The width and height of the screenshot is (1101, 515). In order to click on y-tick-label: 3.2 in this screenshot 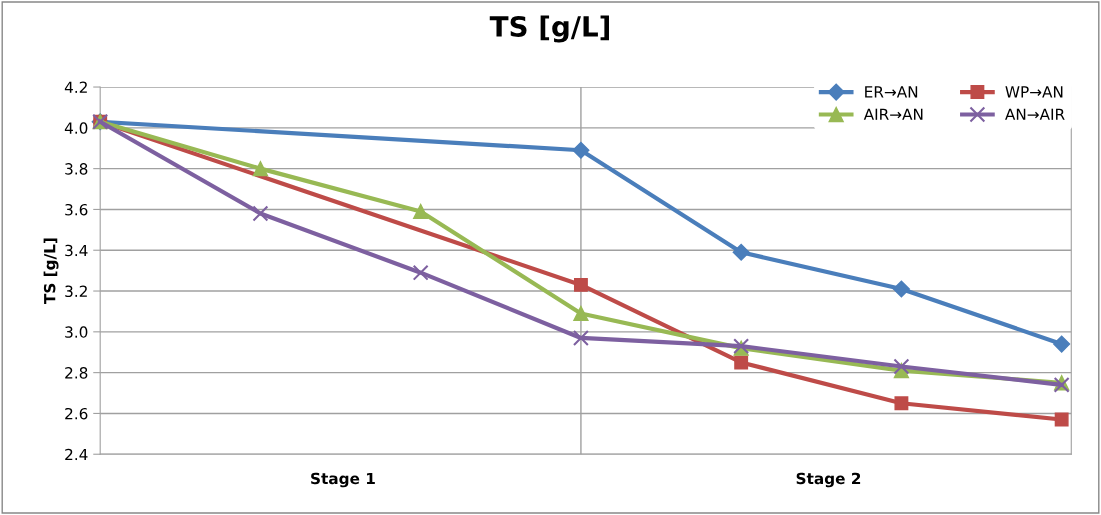, I will do `click(76, 291)`.